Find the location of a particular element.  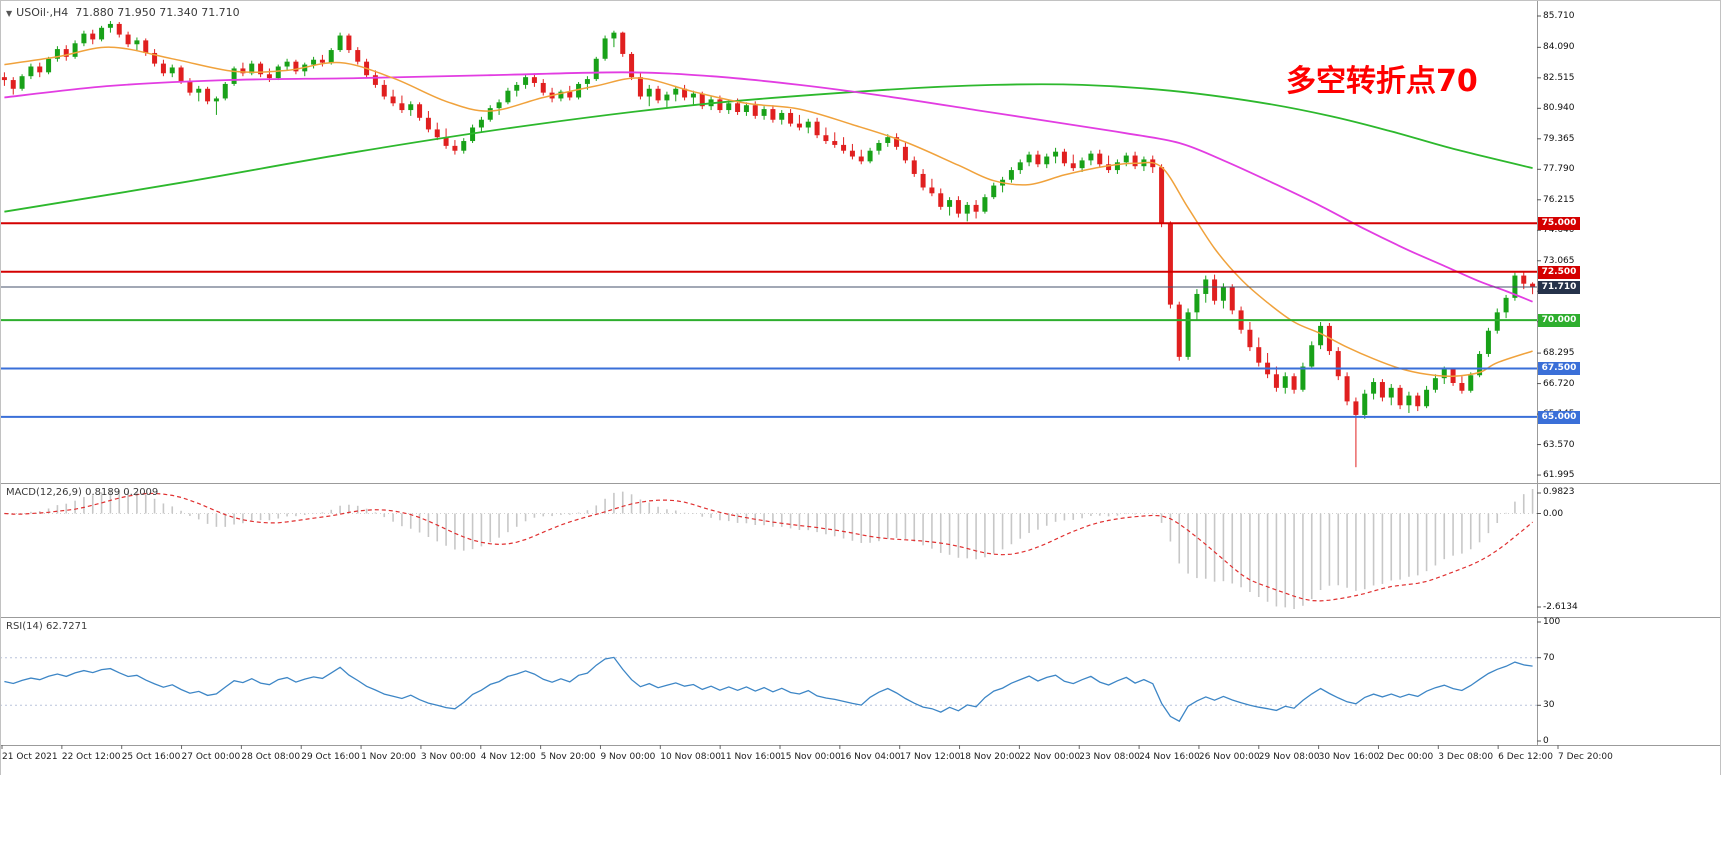

rsi-panel is located at coordinates (768, 689).